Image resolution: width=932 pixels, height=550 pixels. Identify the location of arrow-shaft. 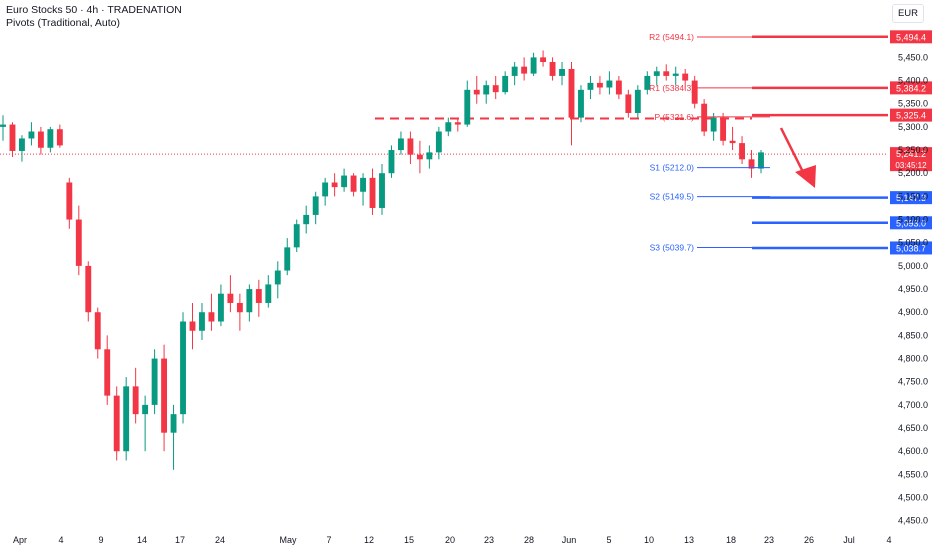
(793, 153).